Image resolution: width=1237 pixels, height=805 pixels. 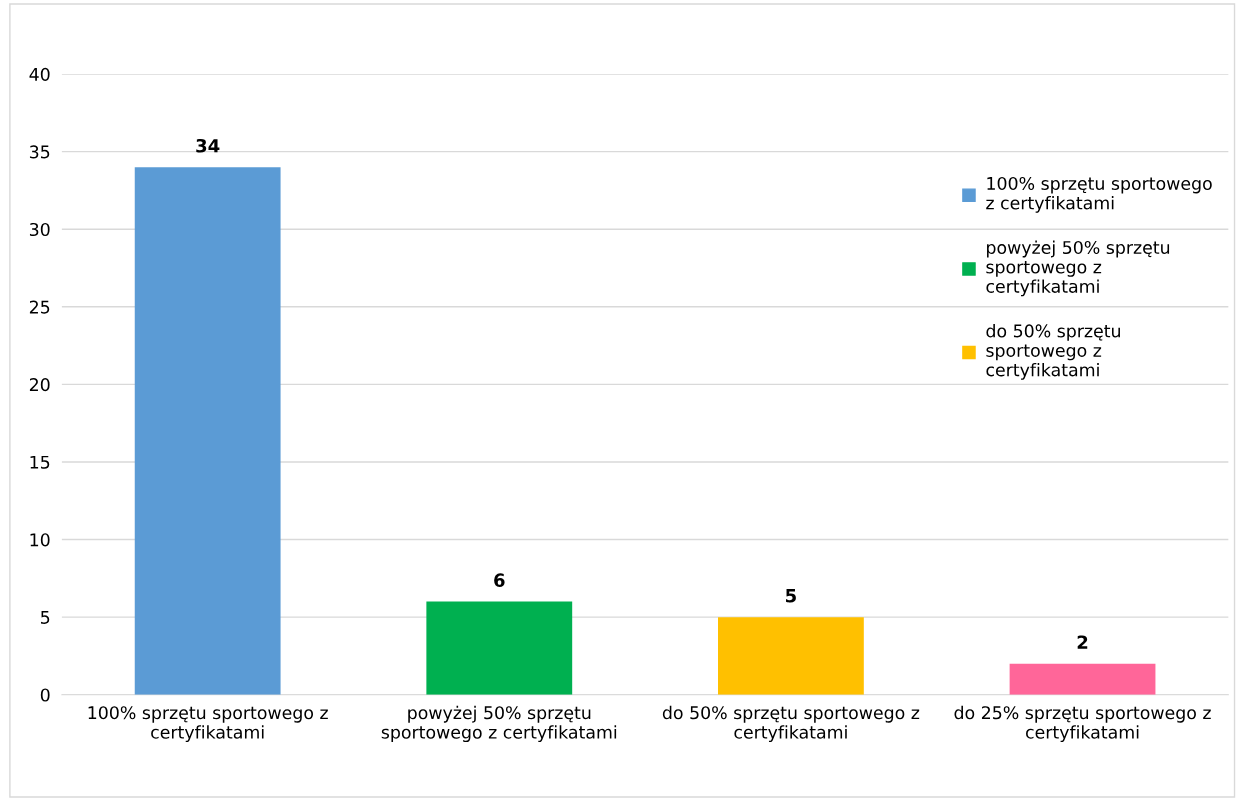 I want to click on y-tick-label: 0, so click(x=45, y=695).